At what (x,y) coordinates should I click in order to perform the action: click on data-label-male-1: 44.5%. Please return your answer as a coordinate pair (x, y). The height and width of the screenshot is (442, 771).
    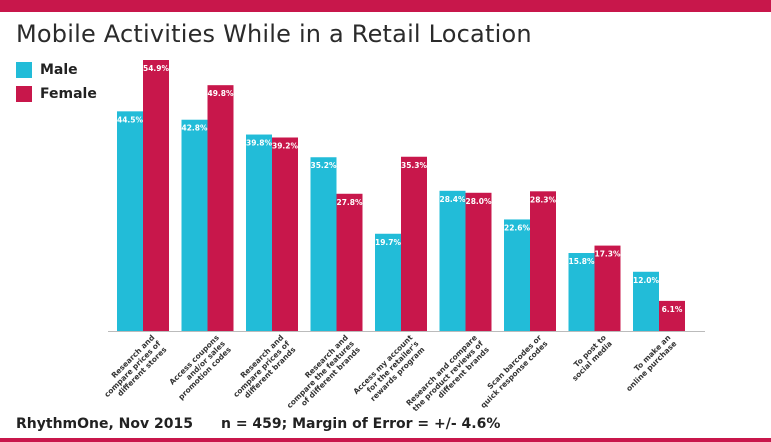
    Looking at the image, I should click on (130, 119).